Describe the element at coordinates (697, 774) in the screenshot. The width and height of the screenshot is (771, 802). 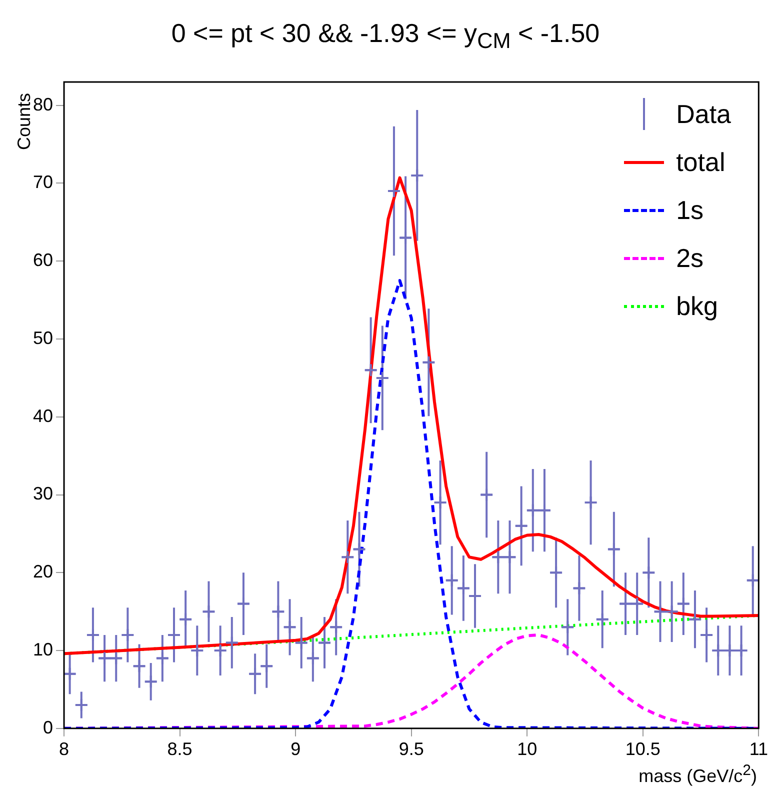
I see `x-axis-title: mass (GeV/c$^{2}$)` at that location.